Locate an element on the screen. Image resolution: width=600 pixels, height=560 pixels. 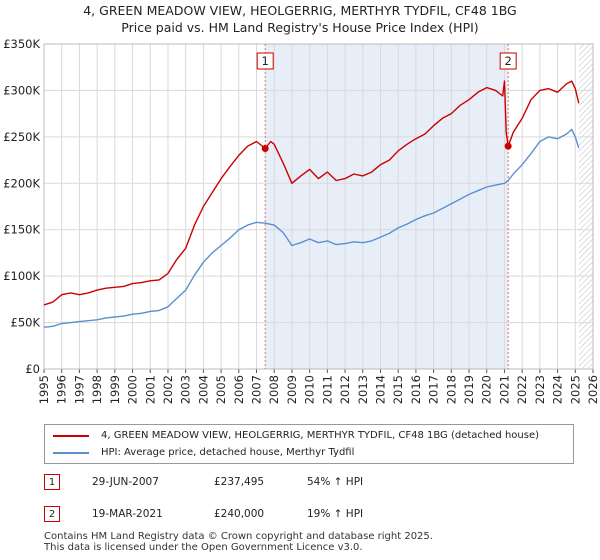
annotation-label: 2 is located at coordinates (508, 61).